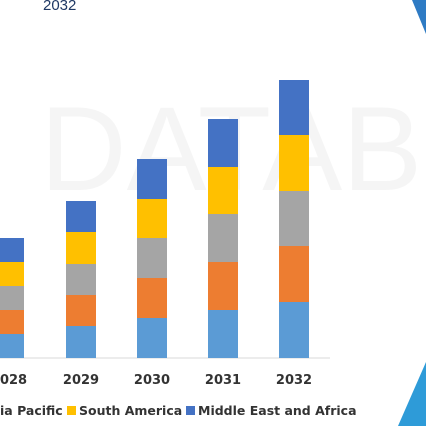 The width and height of the screenshot is (426, 426). I want to click on x-tick-label-2030: 2030, so click(152, 380).